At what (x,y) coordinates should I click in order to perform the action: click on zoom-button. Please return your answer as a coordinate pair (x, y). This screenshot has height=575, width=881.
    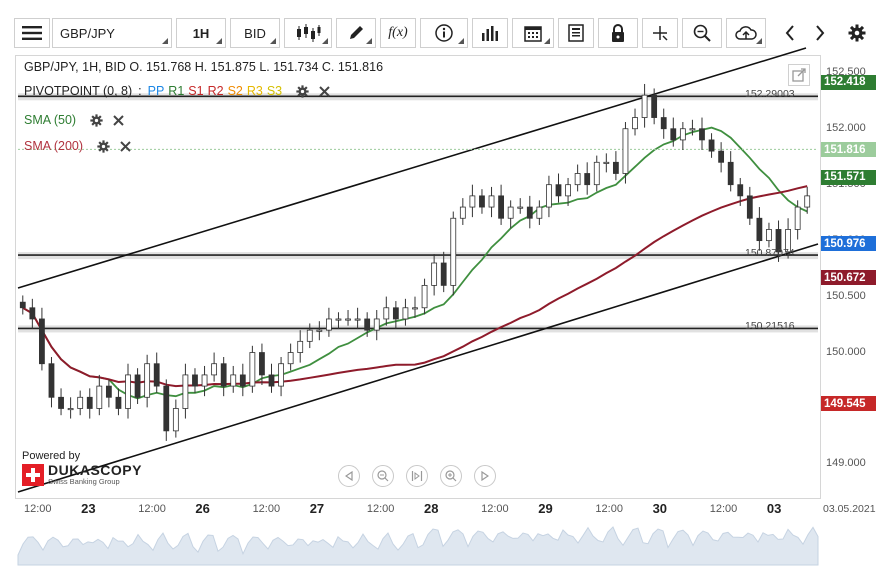
    Looking at the image, I should click on (702, 33).